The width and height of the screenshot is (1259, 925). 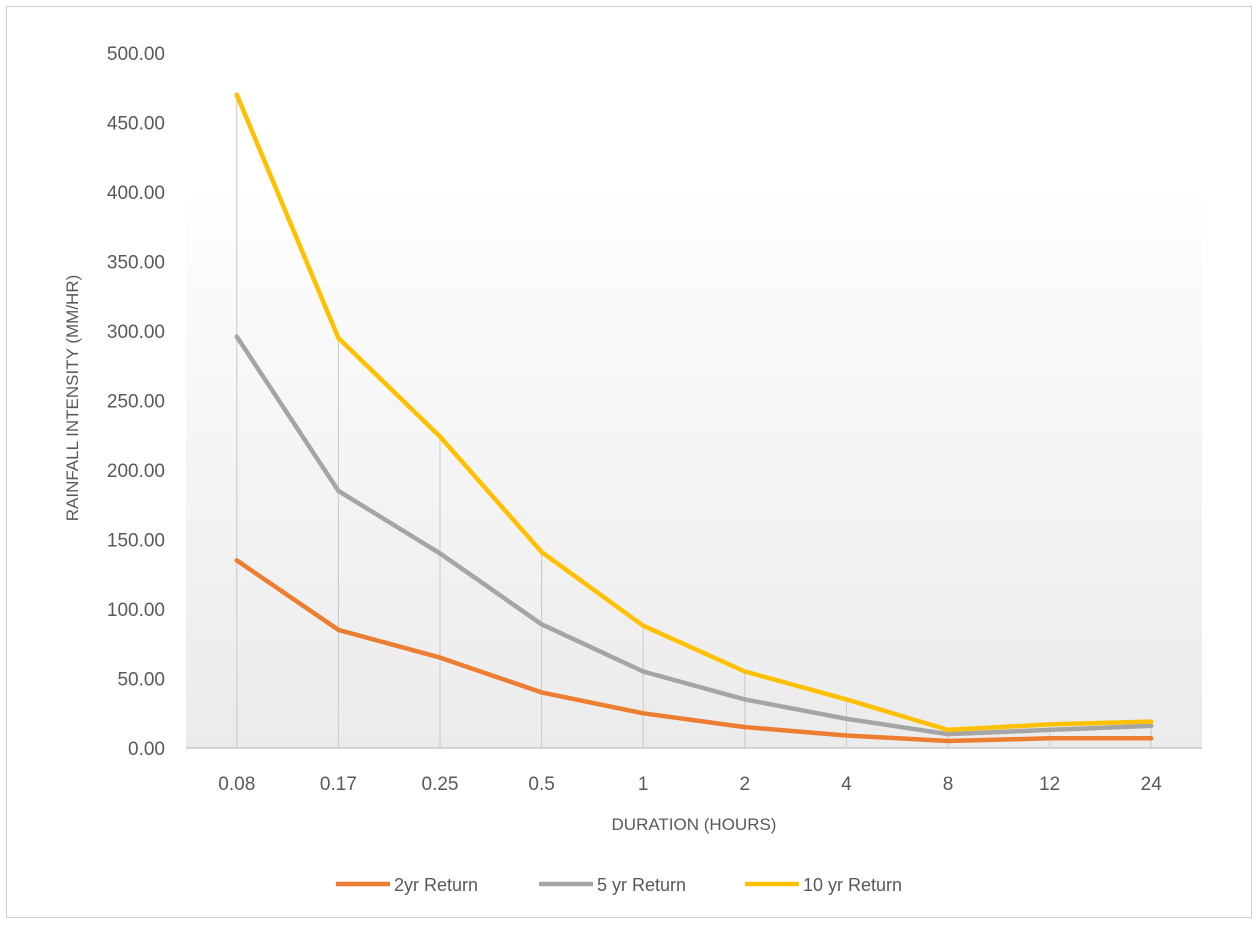 What do you see at coordinates (236, 784) in the screenshot?
I see `x-tick-label: 0.08` at bounding box center [236, 784].